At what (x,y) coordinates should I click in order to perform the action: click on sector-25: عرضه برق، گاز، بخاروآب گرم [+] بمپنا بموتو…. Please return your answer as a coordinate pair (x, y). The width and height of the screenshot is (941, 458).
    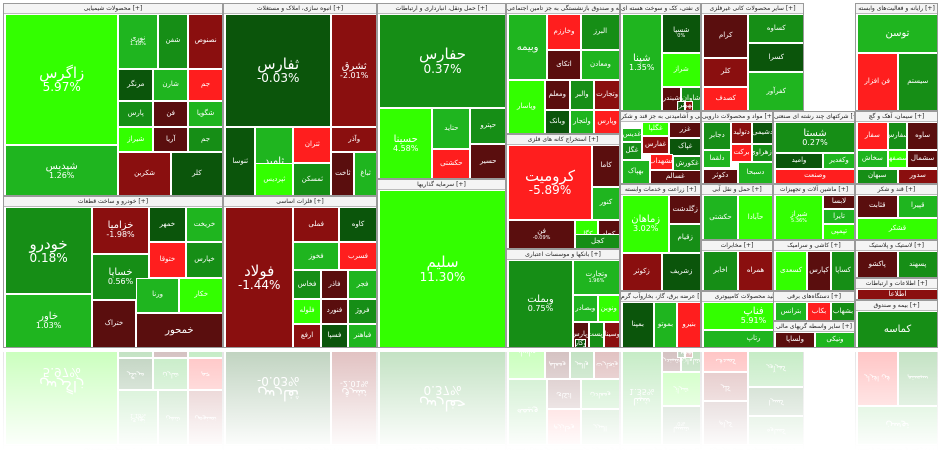
    Looking at the image, I should click on (660, 319).